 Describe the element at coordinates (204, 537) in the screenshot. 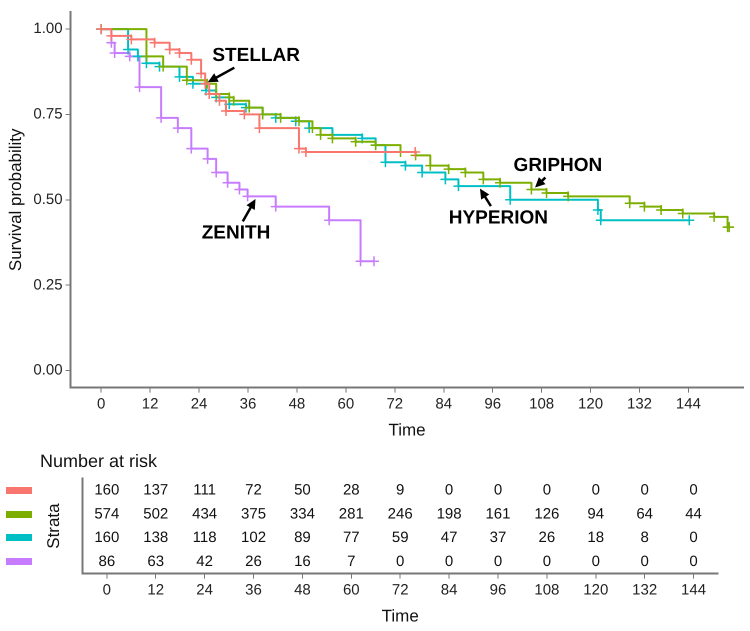

I see `data-label: 118` at that location.